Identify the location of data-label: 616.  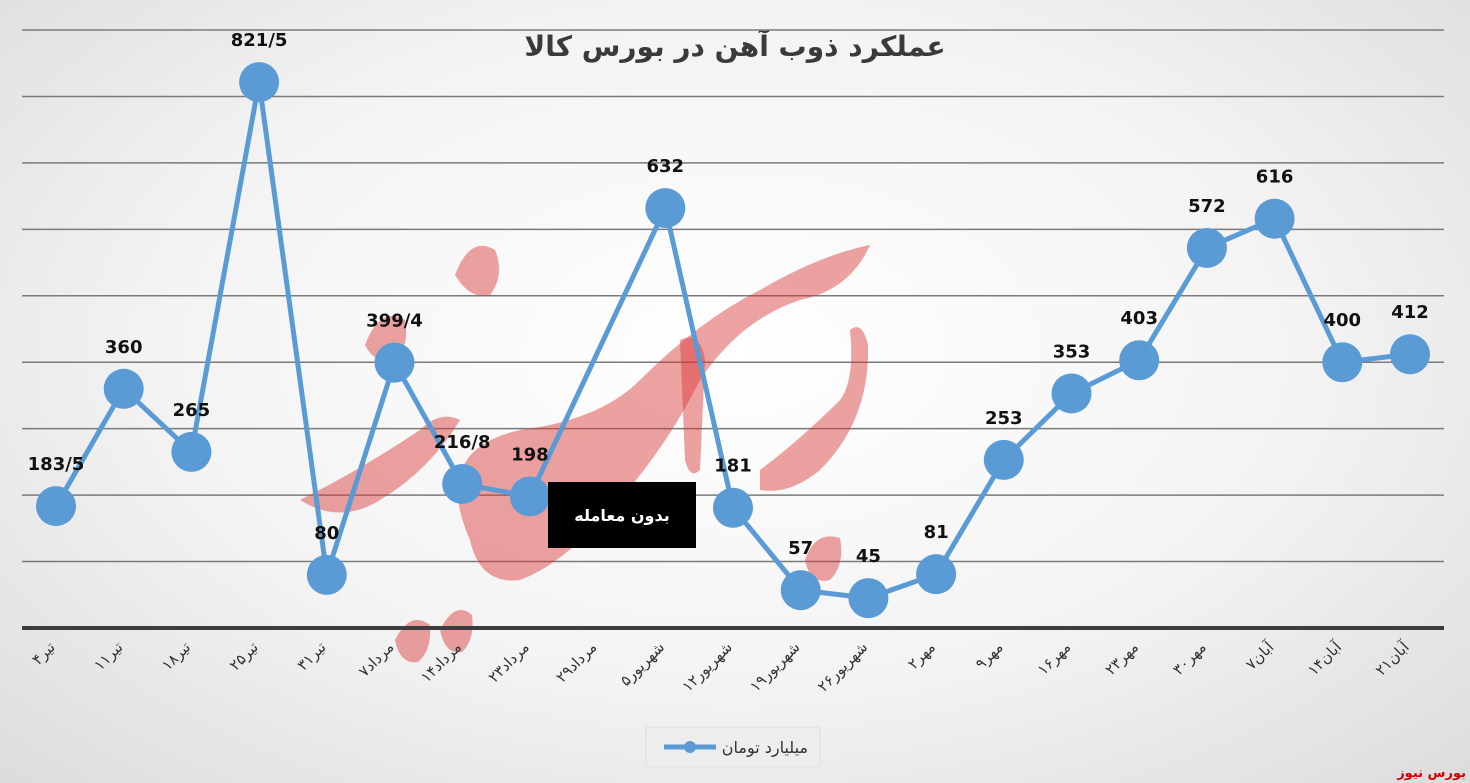
(1275, 177).